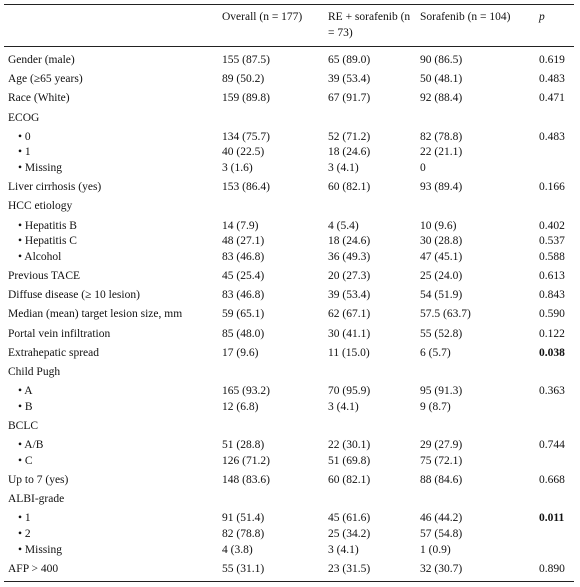 This screenshot has height=587, width=580. Describe the element at coordinates (438, 225) in the screenshot. I see `table-cell: 10 (9.6)` at that location.